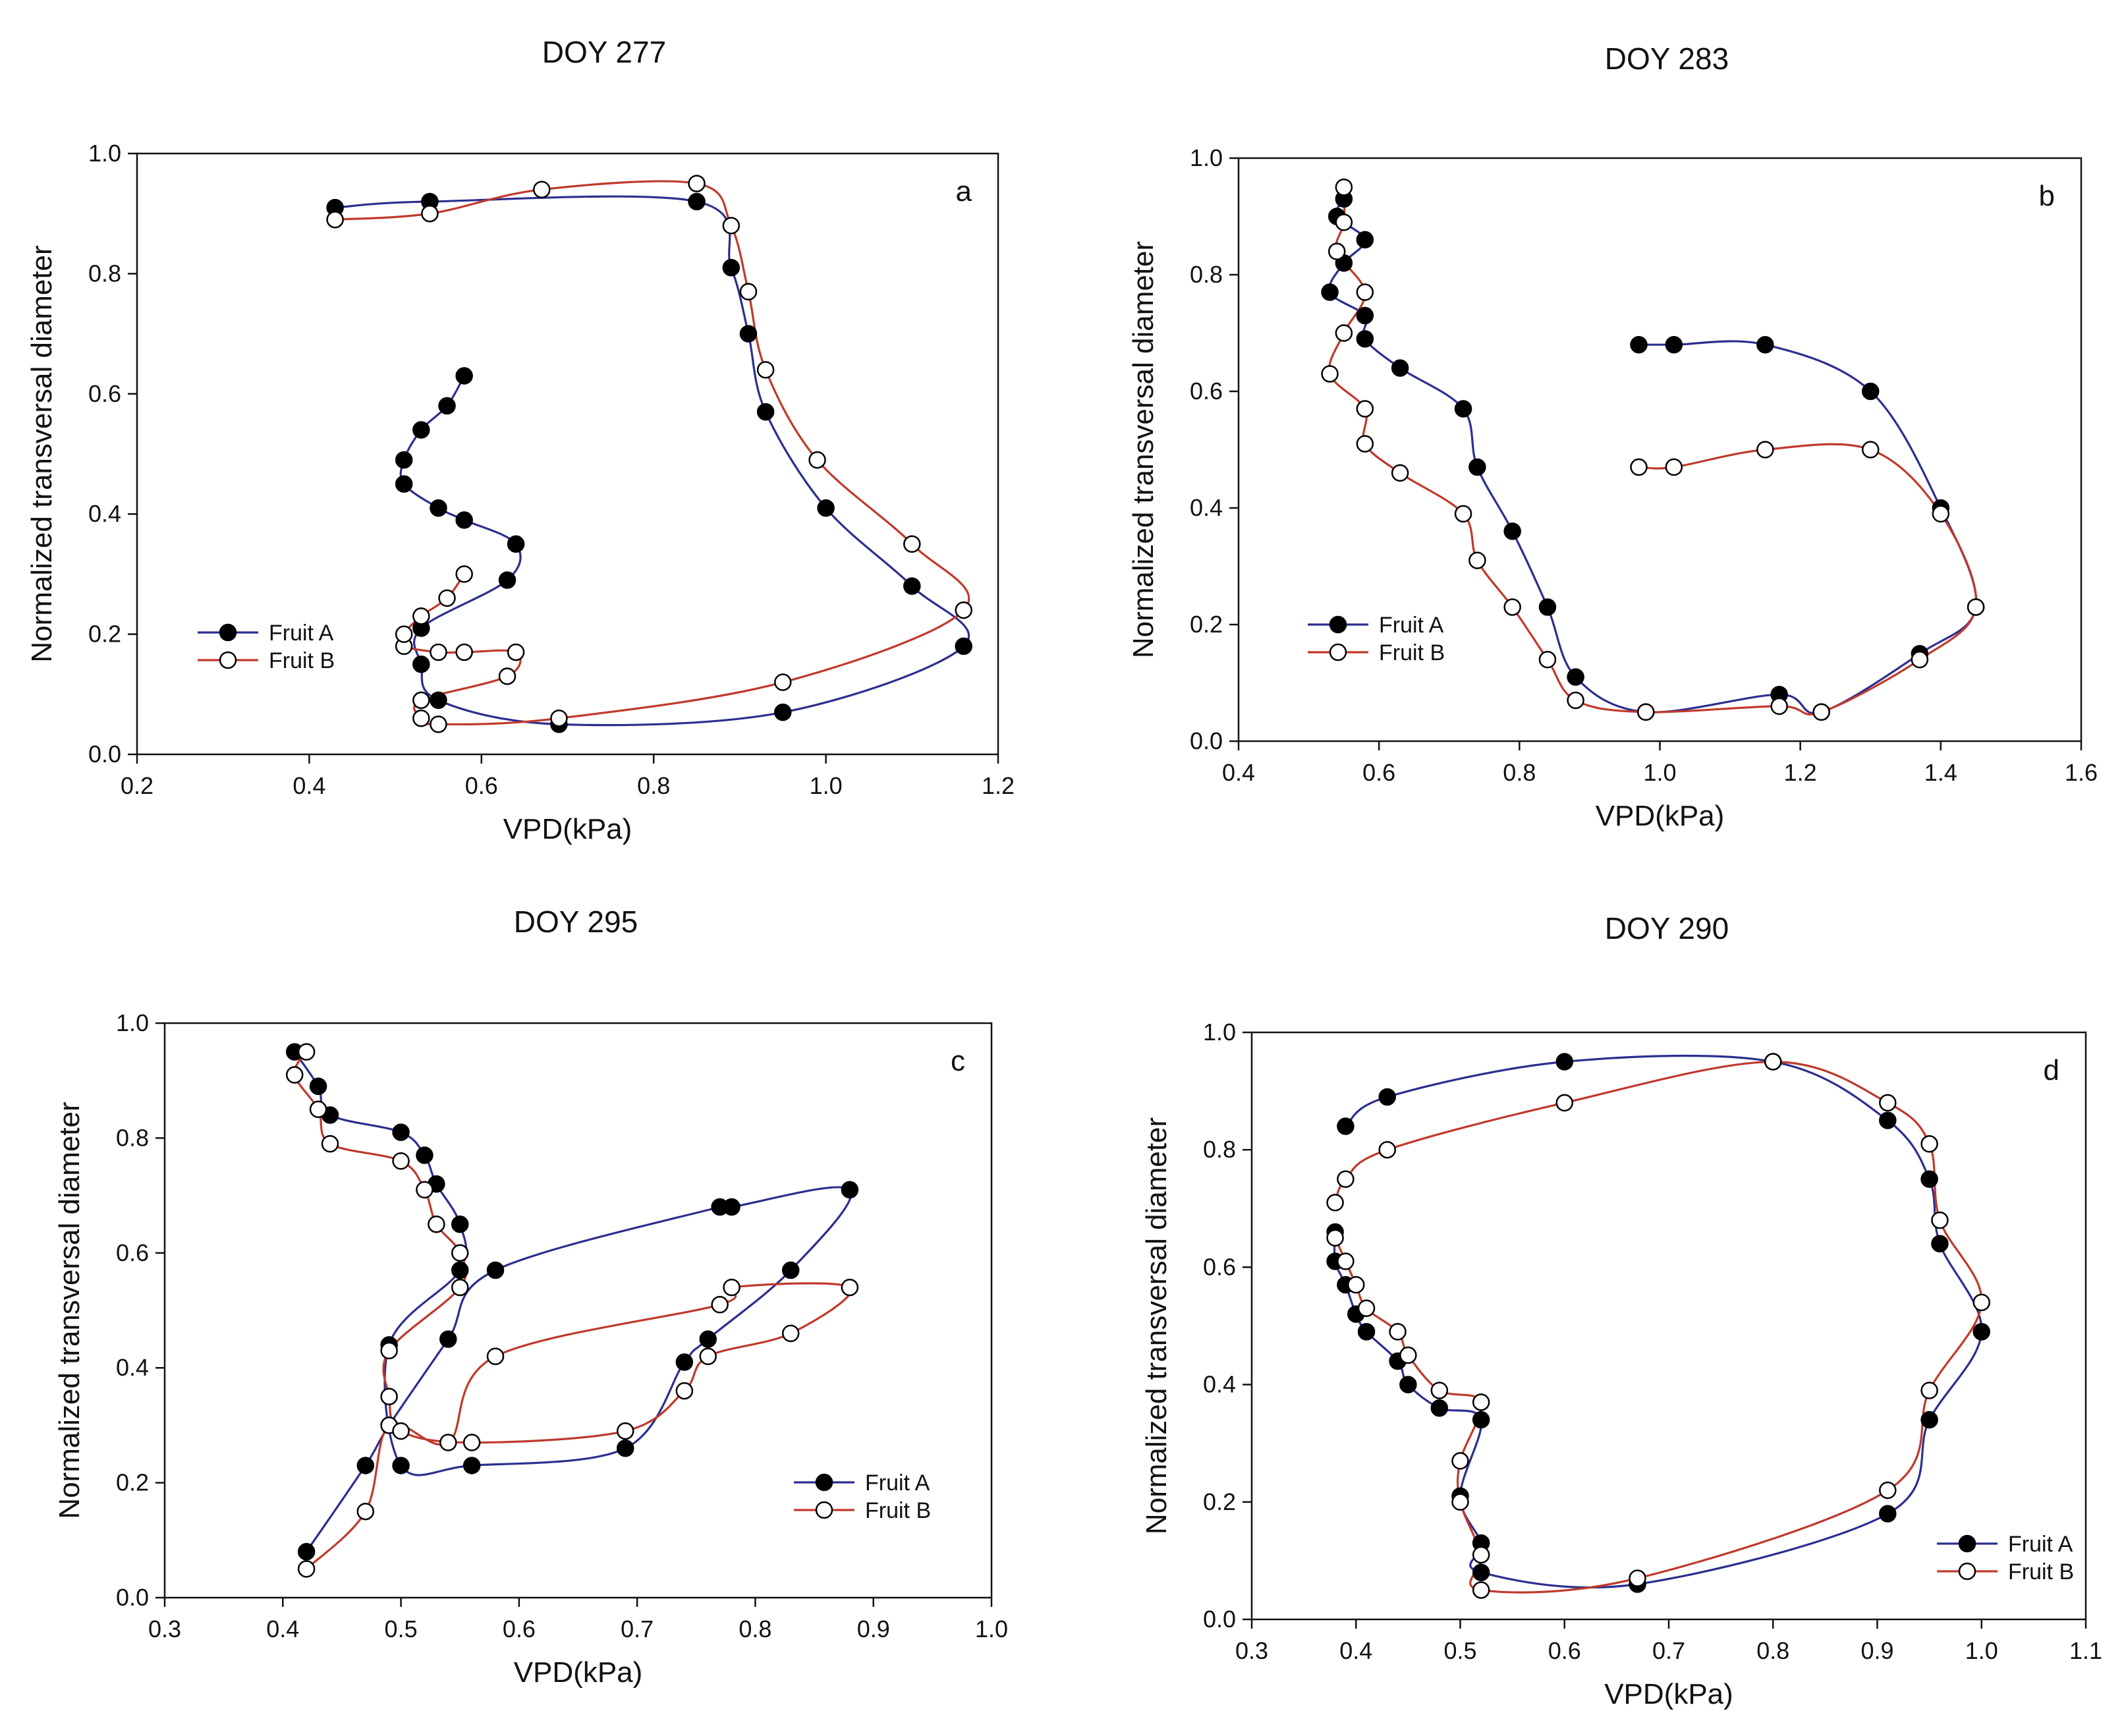  Describe the element at coordinates (138, 785) in the screenshot. I see `x-tick-label: 0.2` at that location.